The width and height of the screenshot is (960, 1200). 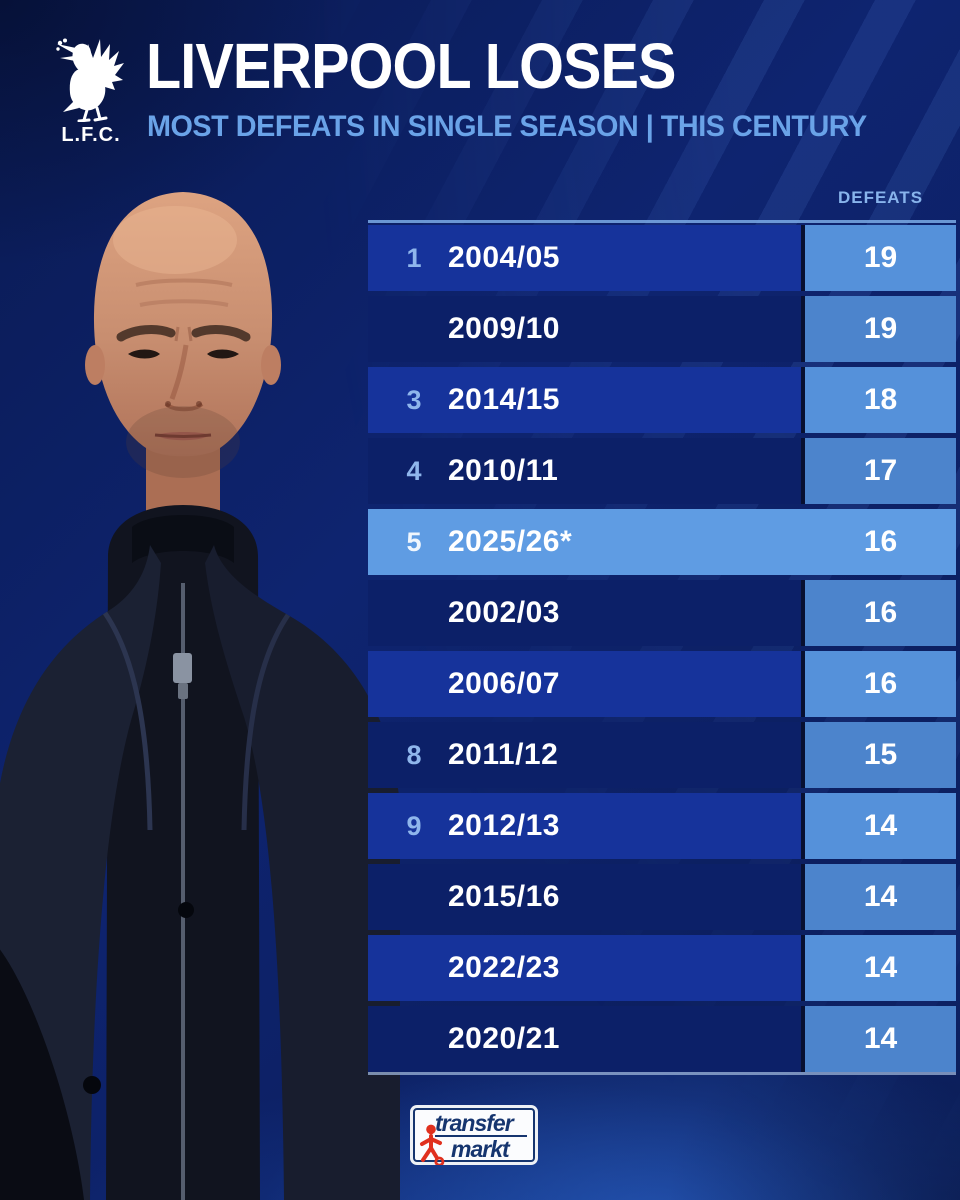 What do you see at coordinates (584, 1039) in the screenshot?
I see `season-cell: 2020/21` at bounding box center [584, 1039].